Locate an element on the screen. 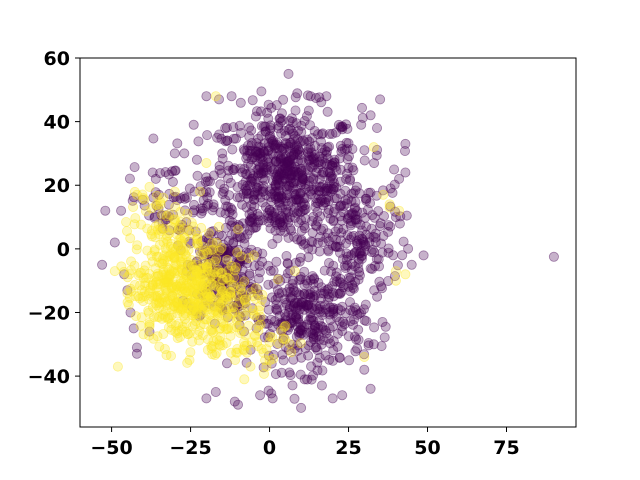 This screenshot has width=640, height=480. y-tick-label: −40 is located at coordinates (49, 377).